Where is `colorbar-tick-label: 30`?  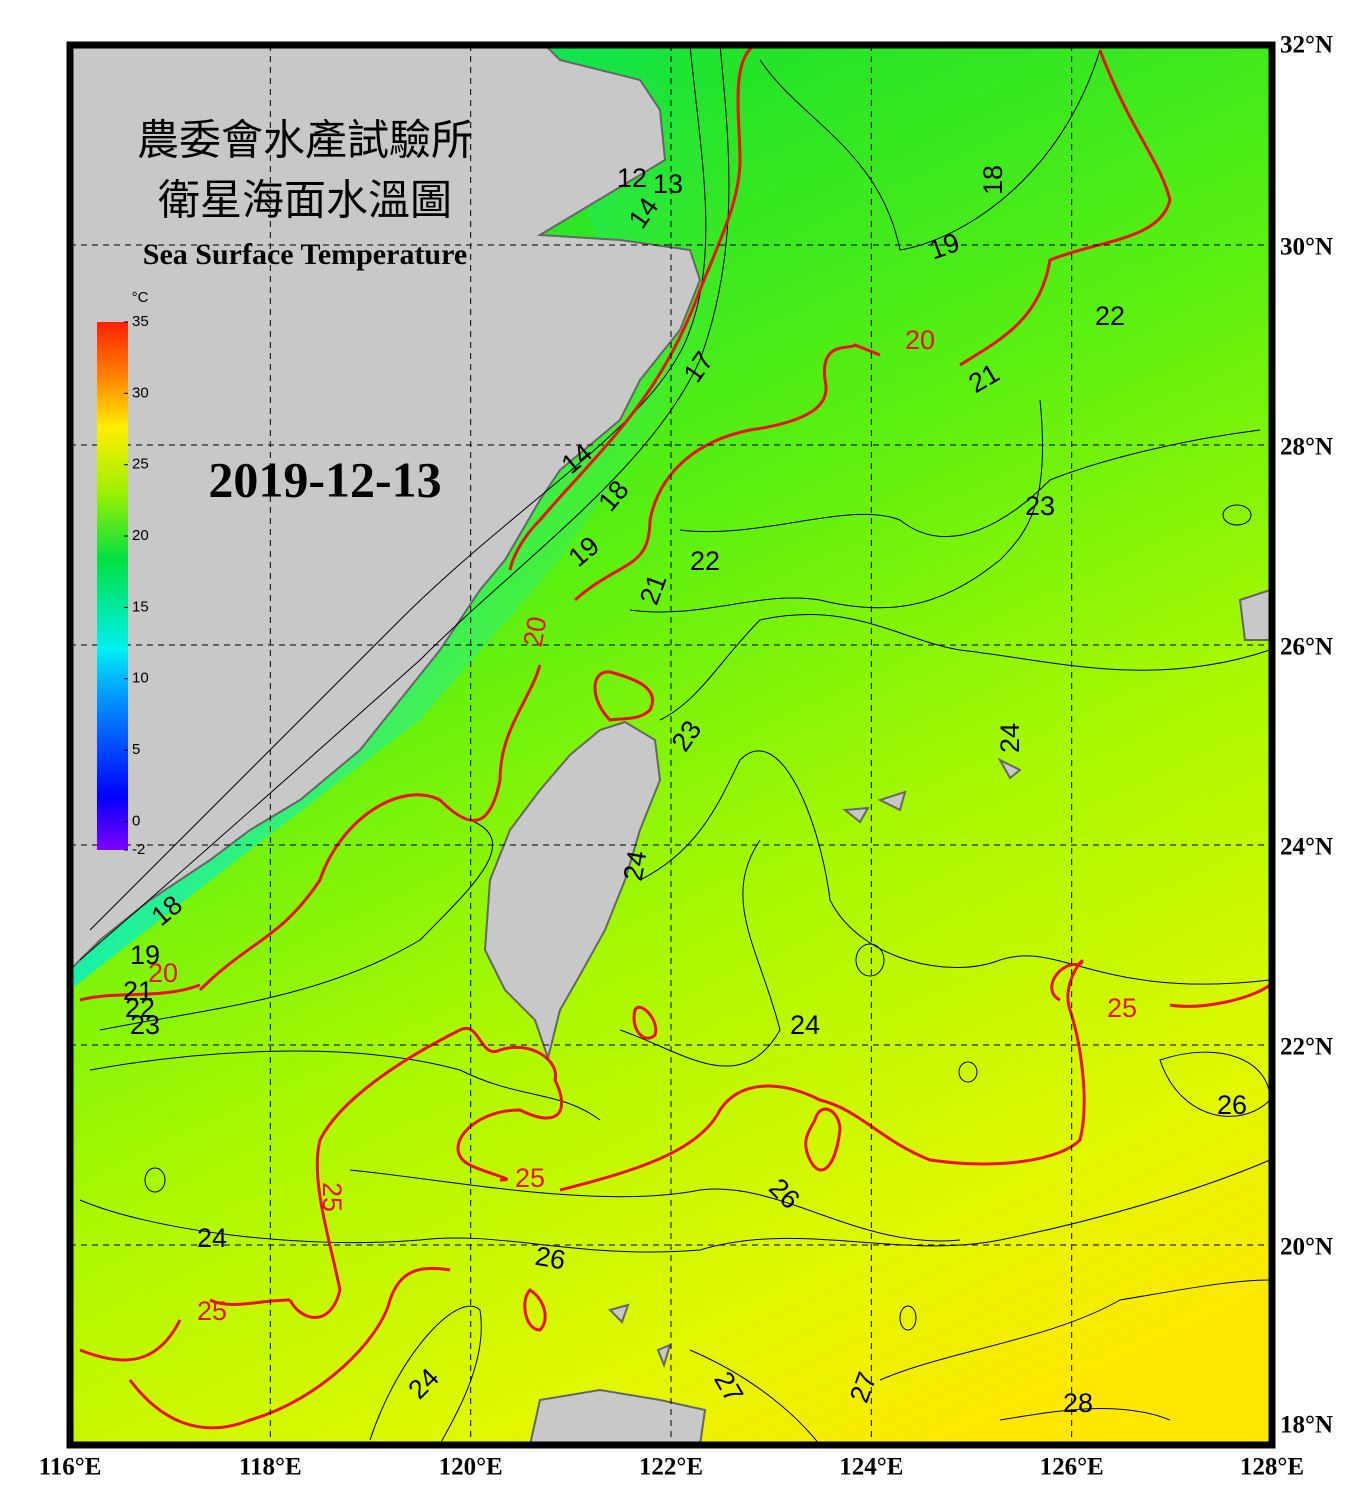 colorbar-tick-label: 30 is located at coordinates (140, 392).